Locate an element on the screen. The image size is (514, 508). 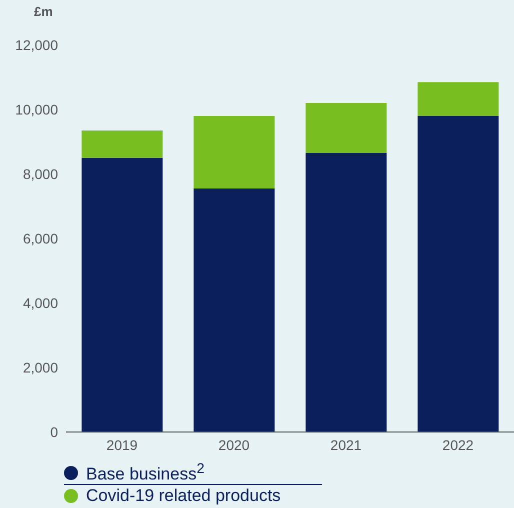
x-tick-label: 2019 is located at coordinates (122, 444).